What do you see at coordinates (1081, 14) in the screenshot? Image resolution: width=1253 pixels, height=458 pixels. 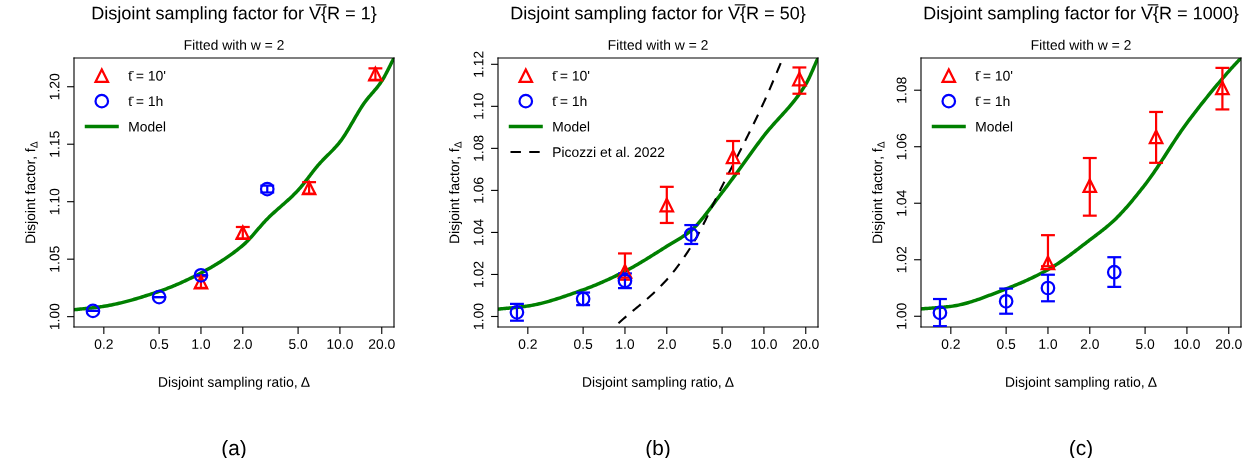 I see `chart-title: Disjoint sampling factor for V̅{R = 1000}` at bounding box center [1081, 14].